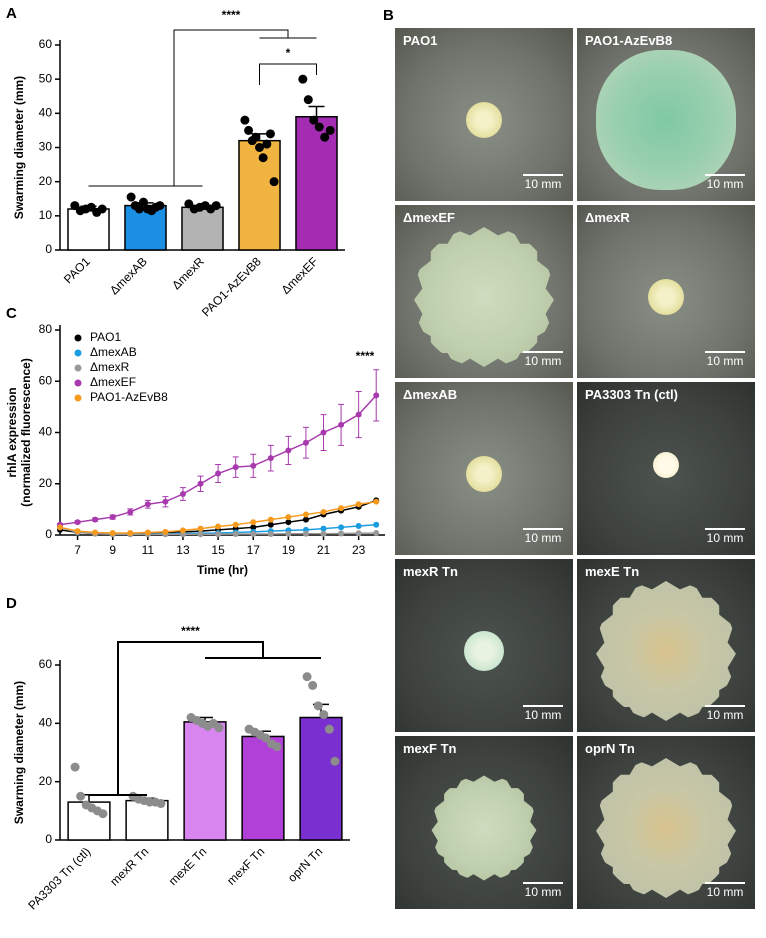 The image size is (766, 938). Describe the element at coordinates (484, 822) in the screenshot. I see `photo: mexF Tn 10 mm` at that location.